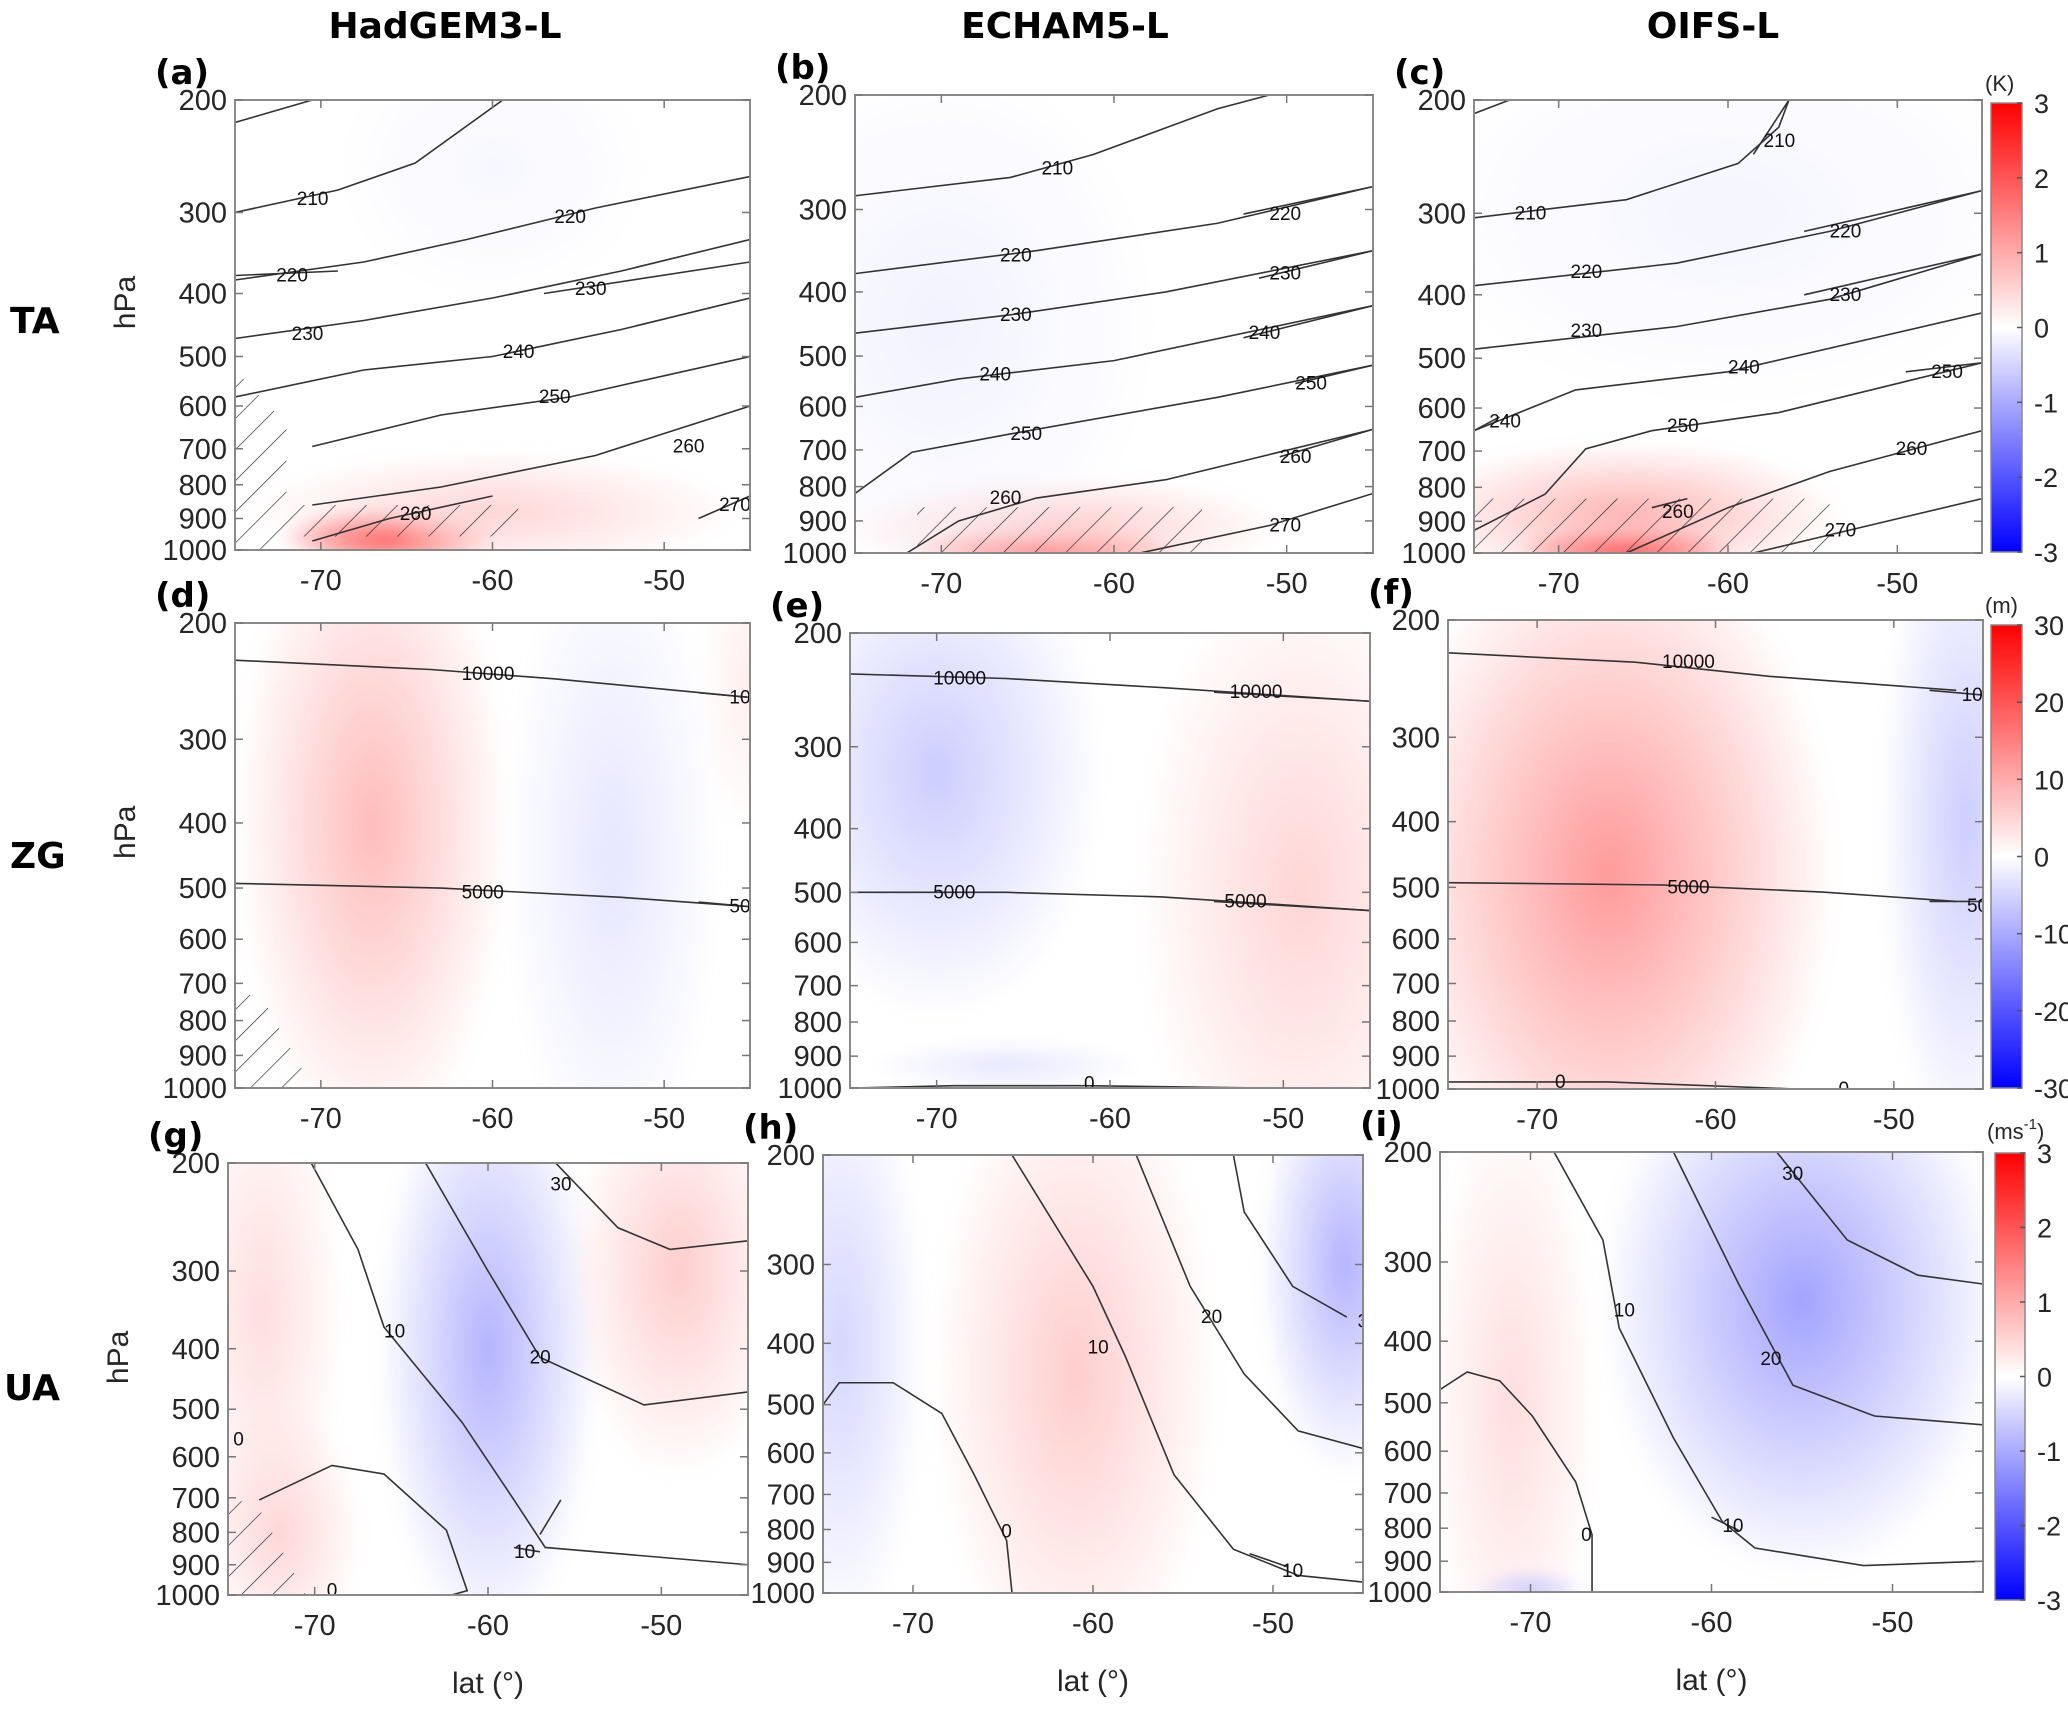 The height and width of the screenshot is (1718, 2068). I want to click on y-axis-label: hPa, so click(125, 303).